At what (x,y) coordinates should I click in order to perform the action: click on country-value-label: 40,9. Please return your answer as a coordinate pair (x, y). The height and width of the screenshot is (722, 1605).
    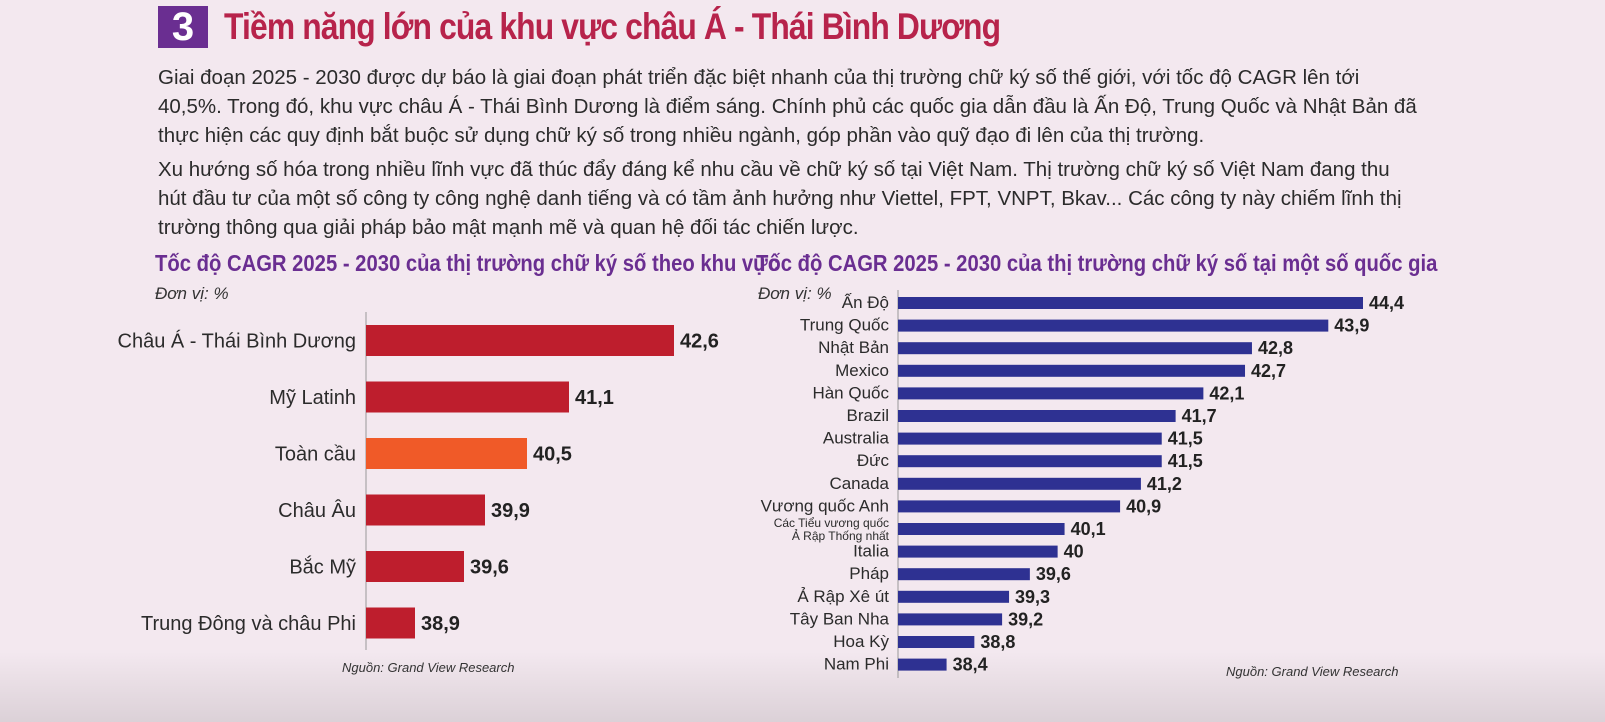
    Looking at the image, I should click on (1143, 506).